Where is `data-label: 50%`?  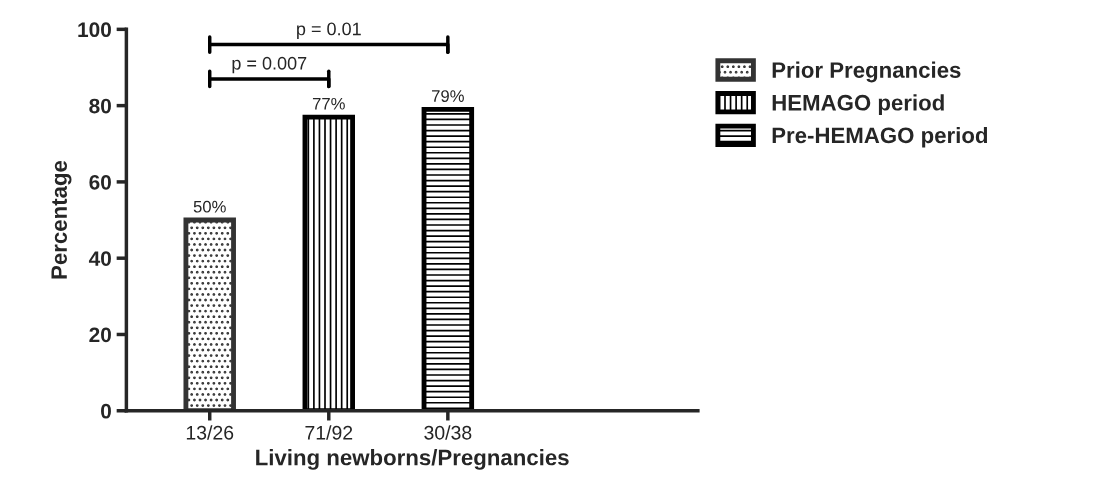 data-label: 50% is located at coordinates (209, 206).